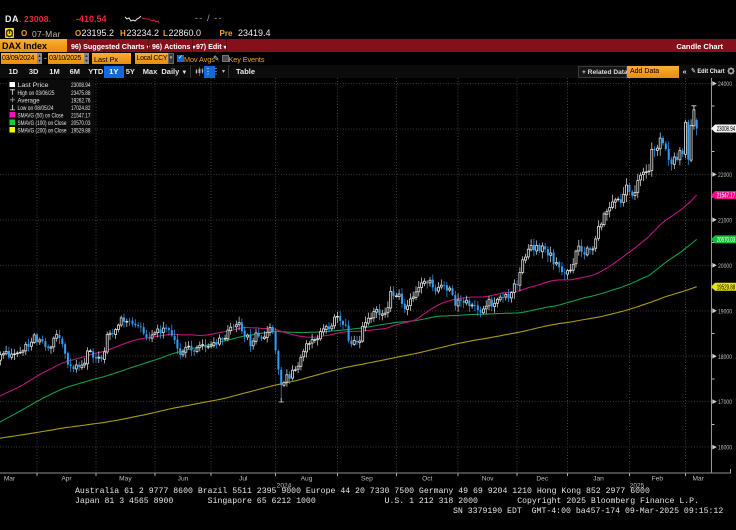 Image resolution: width=736 pixels, height=530 pixels. What do you see at coordinates (725, 220) in the screenshot?
I see `svg-text: 21000` at bounding box center [725, 220].